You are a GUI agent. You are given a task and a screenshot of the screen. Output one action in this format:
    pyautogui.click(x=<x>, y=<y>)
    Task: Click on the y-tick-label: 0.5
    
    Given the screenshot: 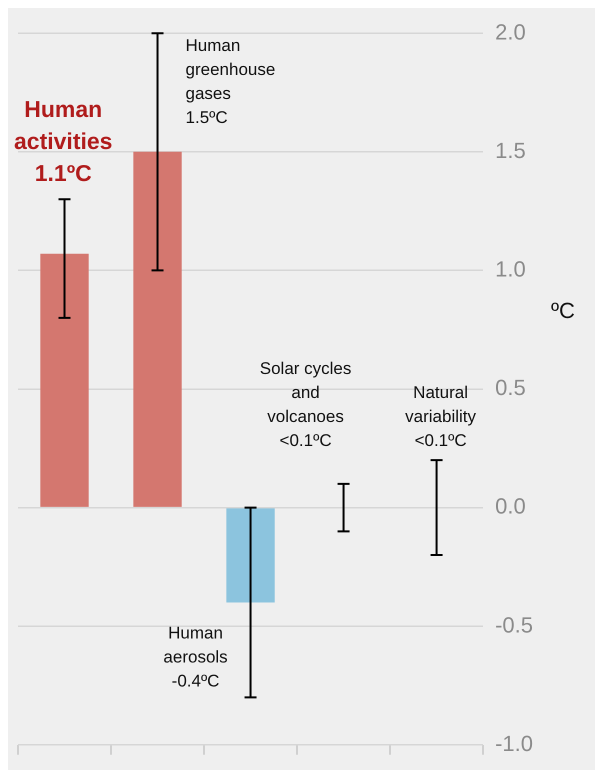 What is the action you would take?
    pyautogui.click(x=510, y=387)
    